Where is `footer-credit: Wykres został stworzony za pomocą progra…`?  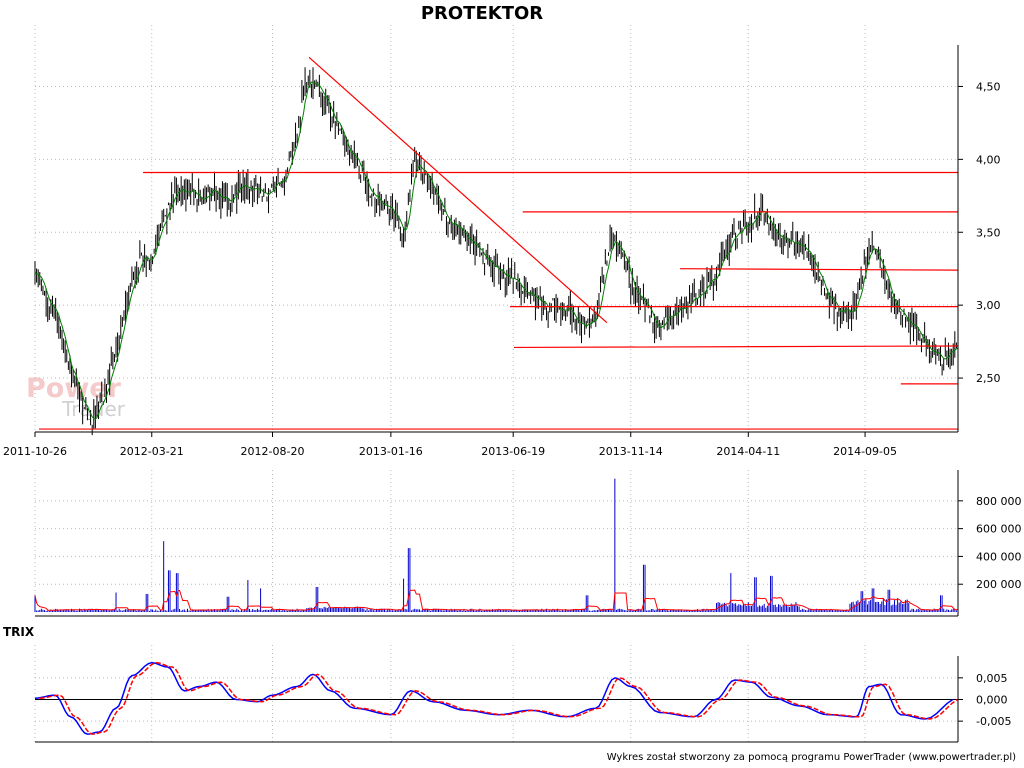 footer-credit: Wykres został stworzony za pomocą progra… is located at coordinates (811, 757).